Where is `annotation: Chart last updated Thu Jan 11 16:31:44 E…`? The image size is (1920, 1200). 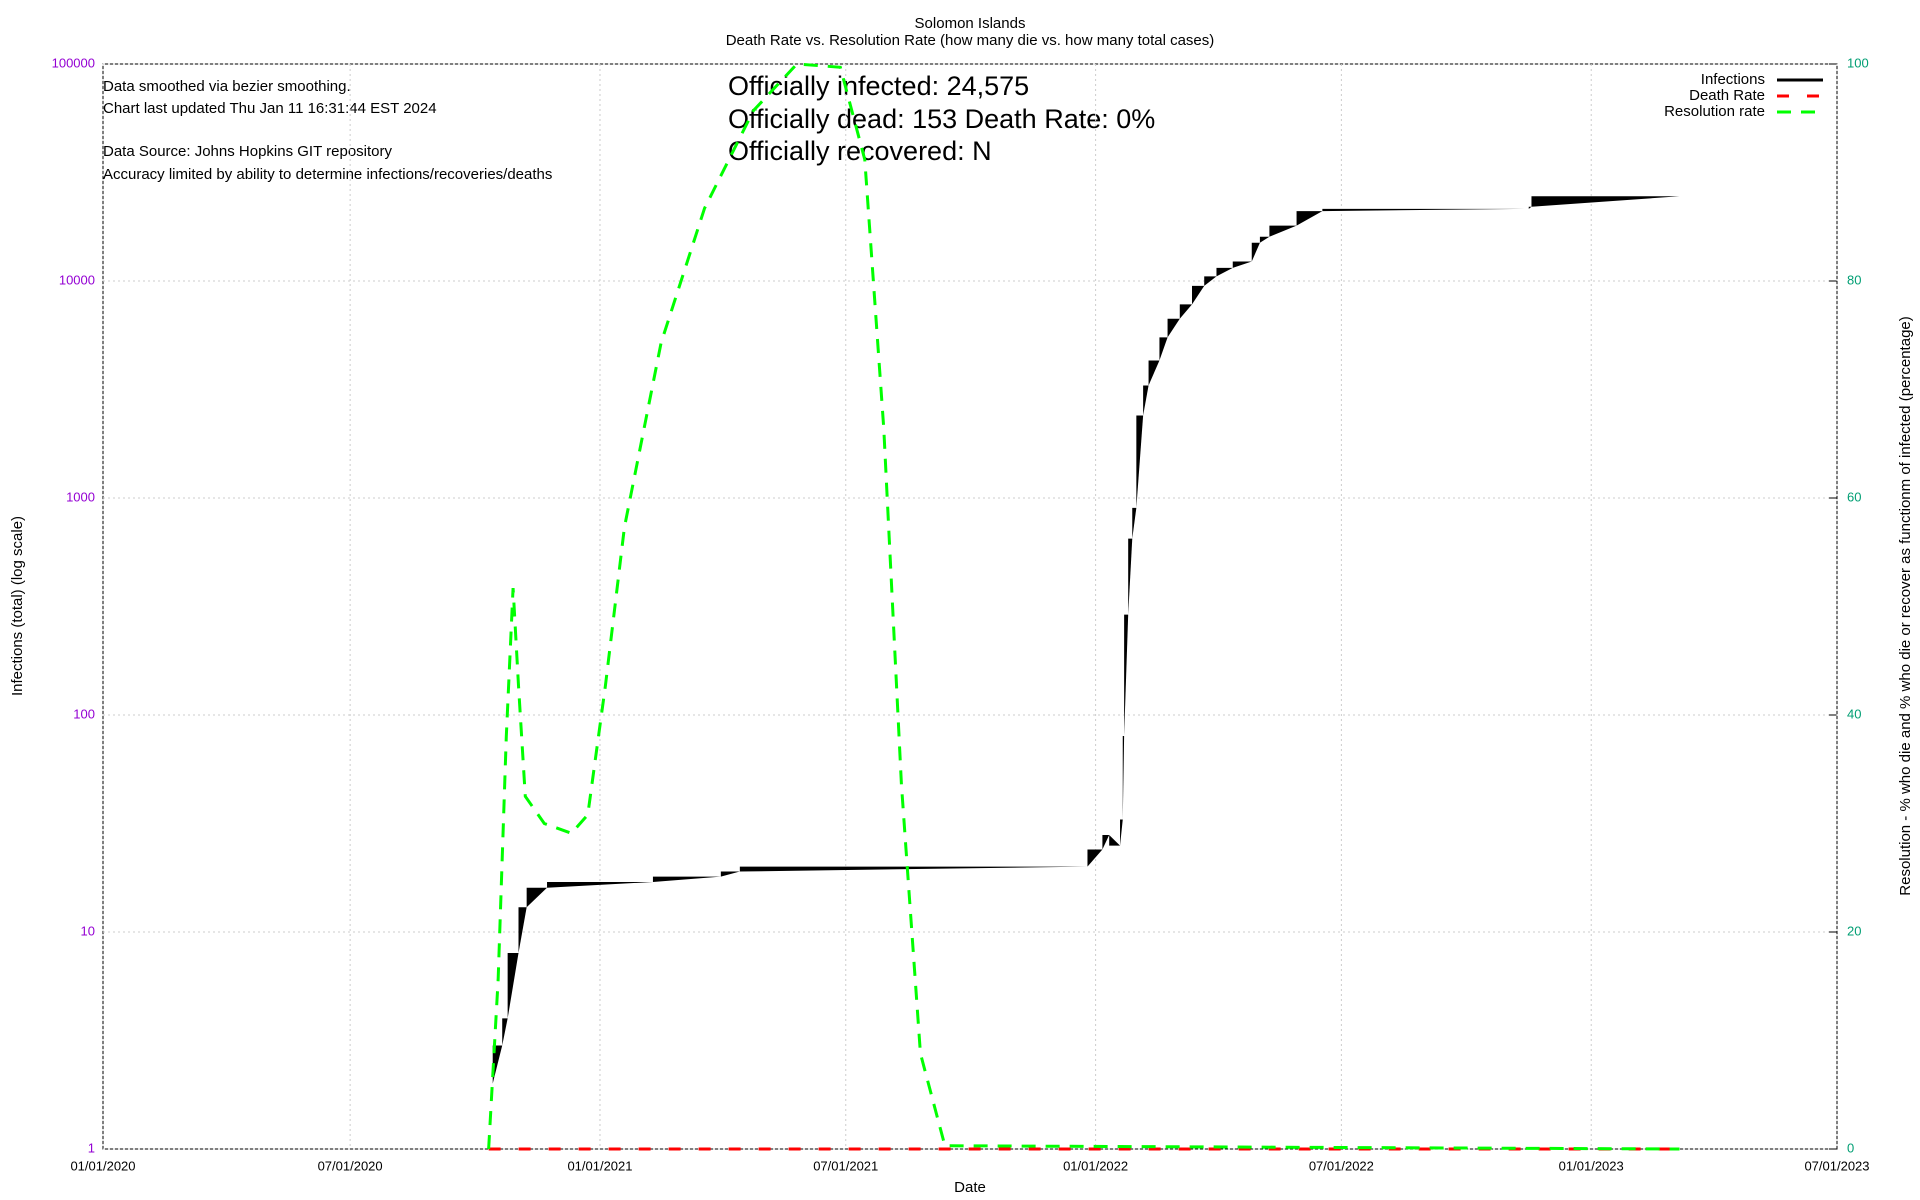
annotation: Chart last updated Thu Jan 11 16:31:44 E… is located at coordinates (270, 108).